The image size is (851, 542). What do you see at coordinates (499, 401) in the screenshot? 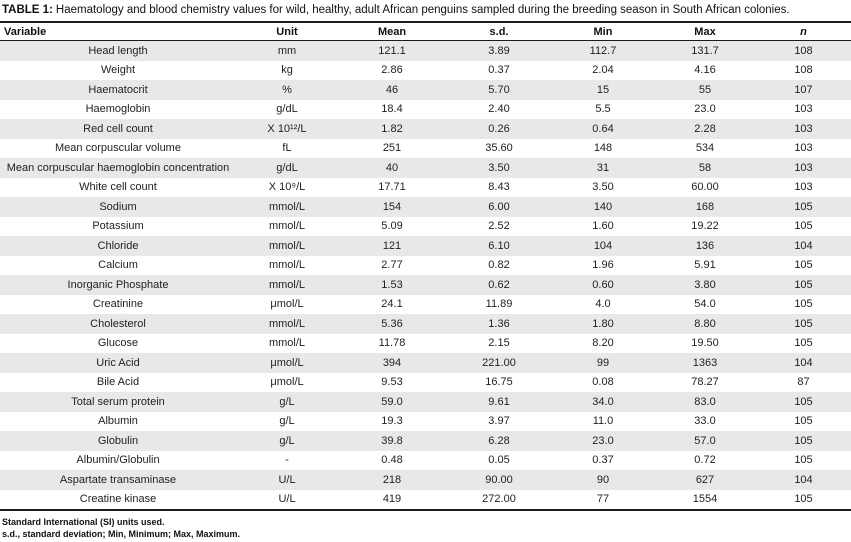
I see `cell-sd: 9.61` at bounding box center [499, 401].